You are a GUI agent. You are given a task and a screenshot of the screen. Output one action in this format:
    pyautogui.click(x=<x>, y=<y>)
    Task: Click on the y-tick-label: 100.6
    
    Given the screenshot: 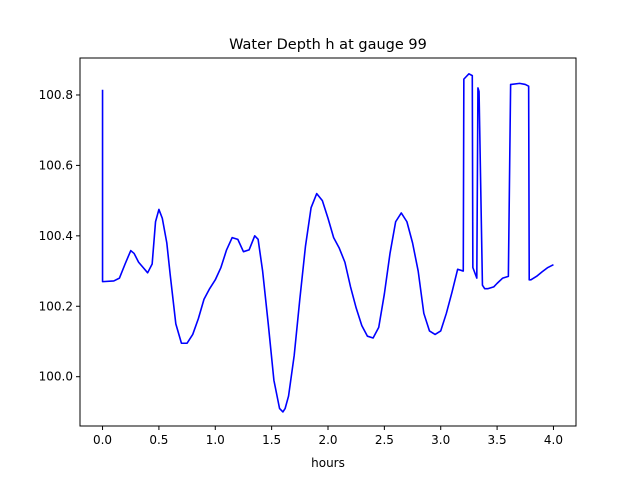 What is the action you would take?
    pyautogui.click(x=56, y=165)
    